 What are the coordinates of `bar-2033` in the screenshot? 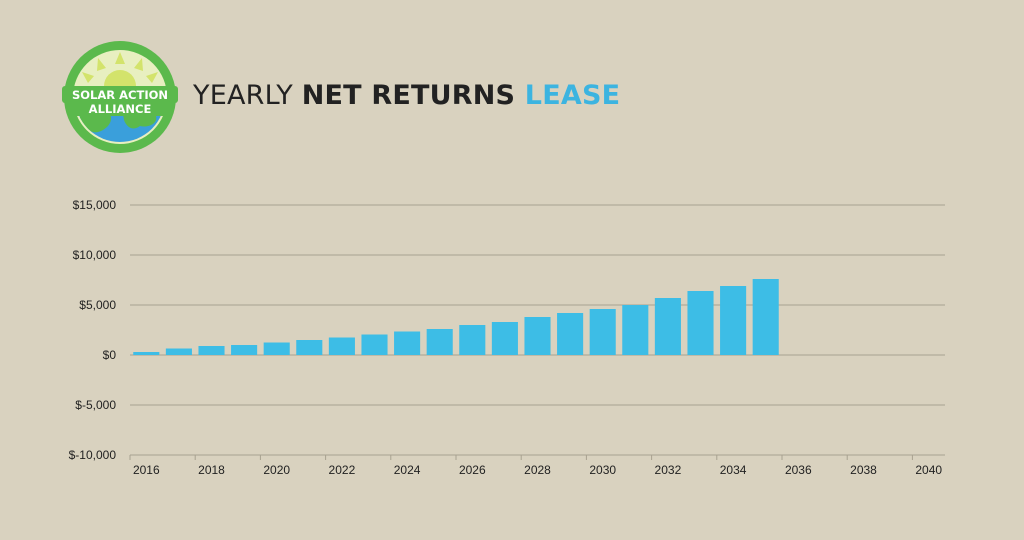 It's located at (700, 323).